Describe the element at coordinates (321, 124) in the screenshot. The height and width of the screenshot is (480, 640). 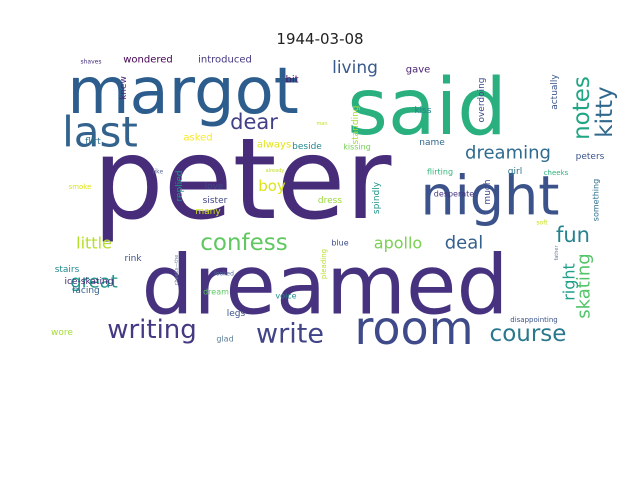
I see `word-man: man` at that location.